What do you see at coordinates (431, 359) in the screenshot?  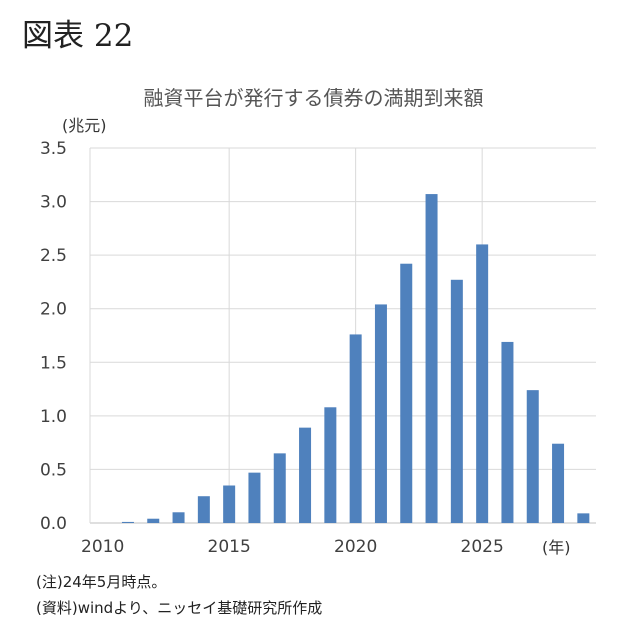 I see `bar-2023` at bounding box center [431, 359].